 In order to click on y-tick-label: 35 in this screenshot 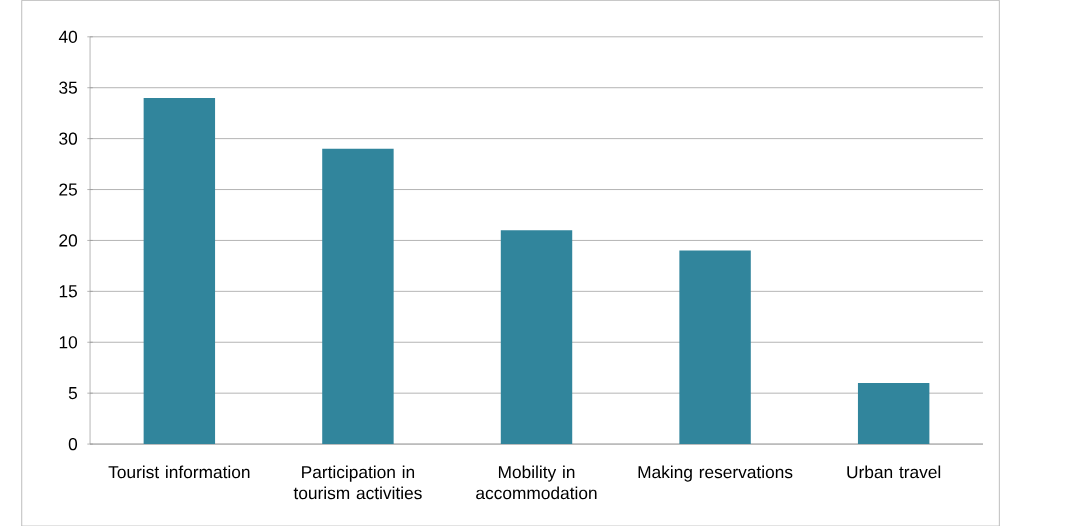, I will do `click(68, 87)`.